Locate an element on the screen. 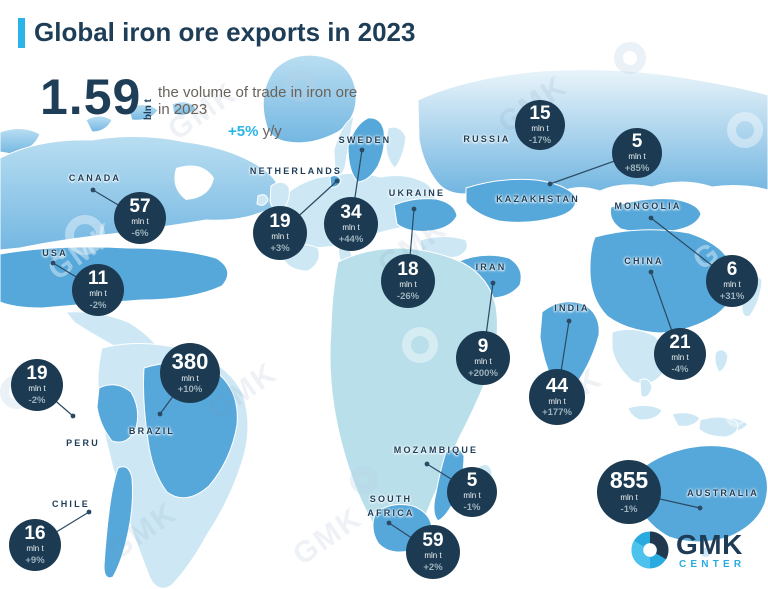 This screenshot has height=589, width=768. export-value: 59 is located at coordinates (433, 540).